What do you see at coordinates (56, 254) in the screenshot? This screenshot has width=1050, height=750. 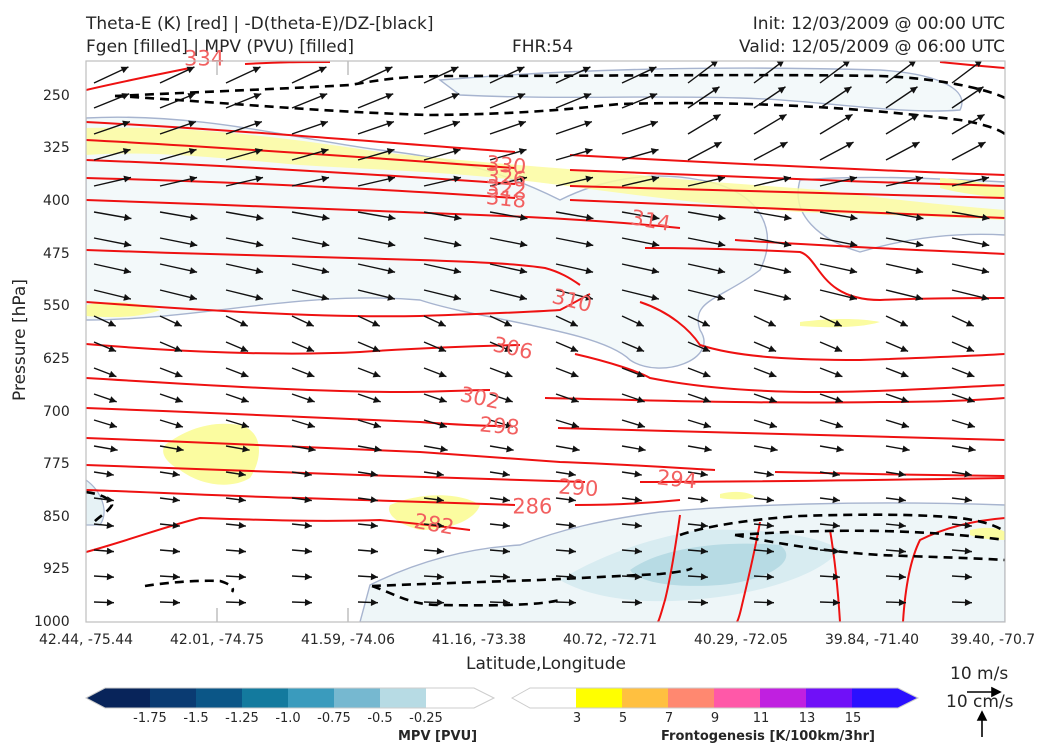 I see `y-tick: 475` at bounding box center [56, 254].